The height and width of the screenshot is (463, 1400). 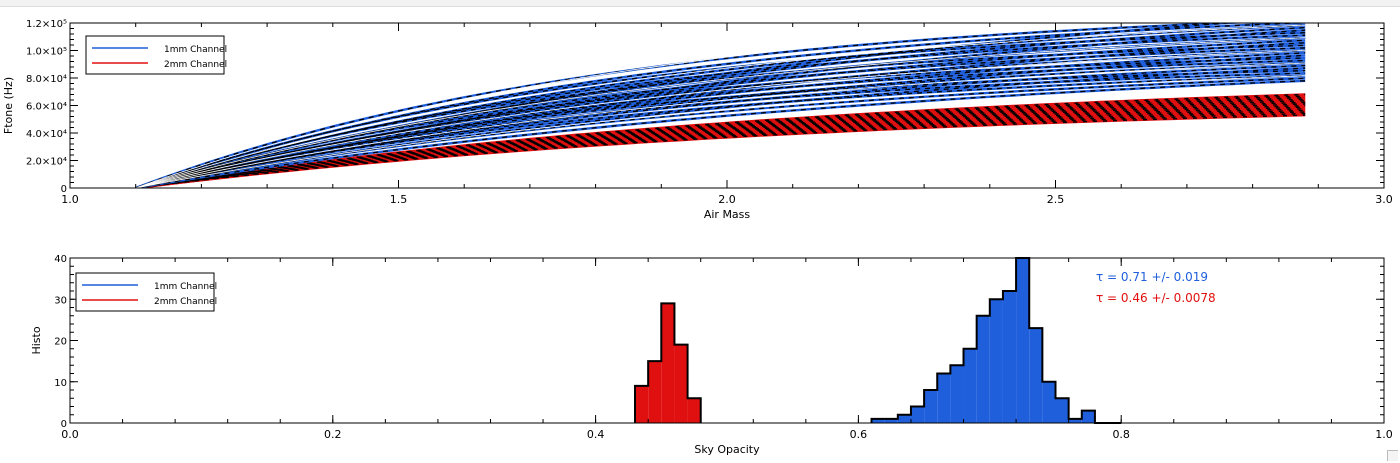 I want to click on histogram-1mm-channel, so click(x=996, y=340).